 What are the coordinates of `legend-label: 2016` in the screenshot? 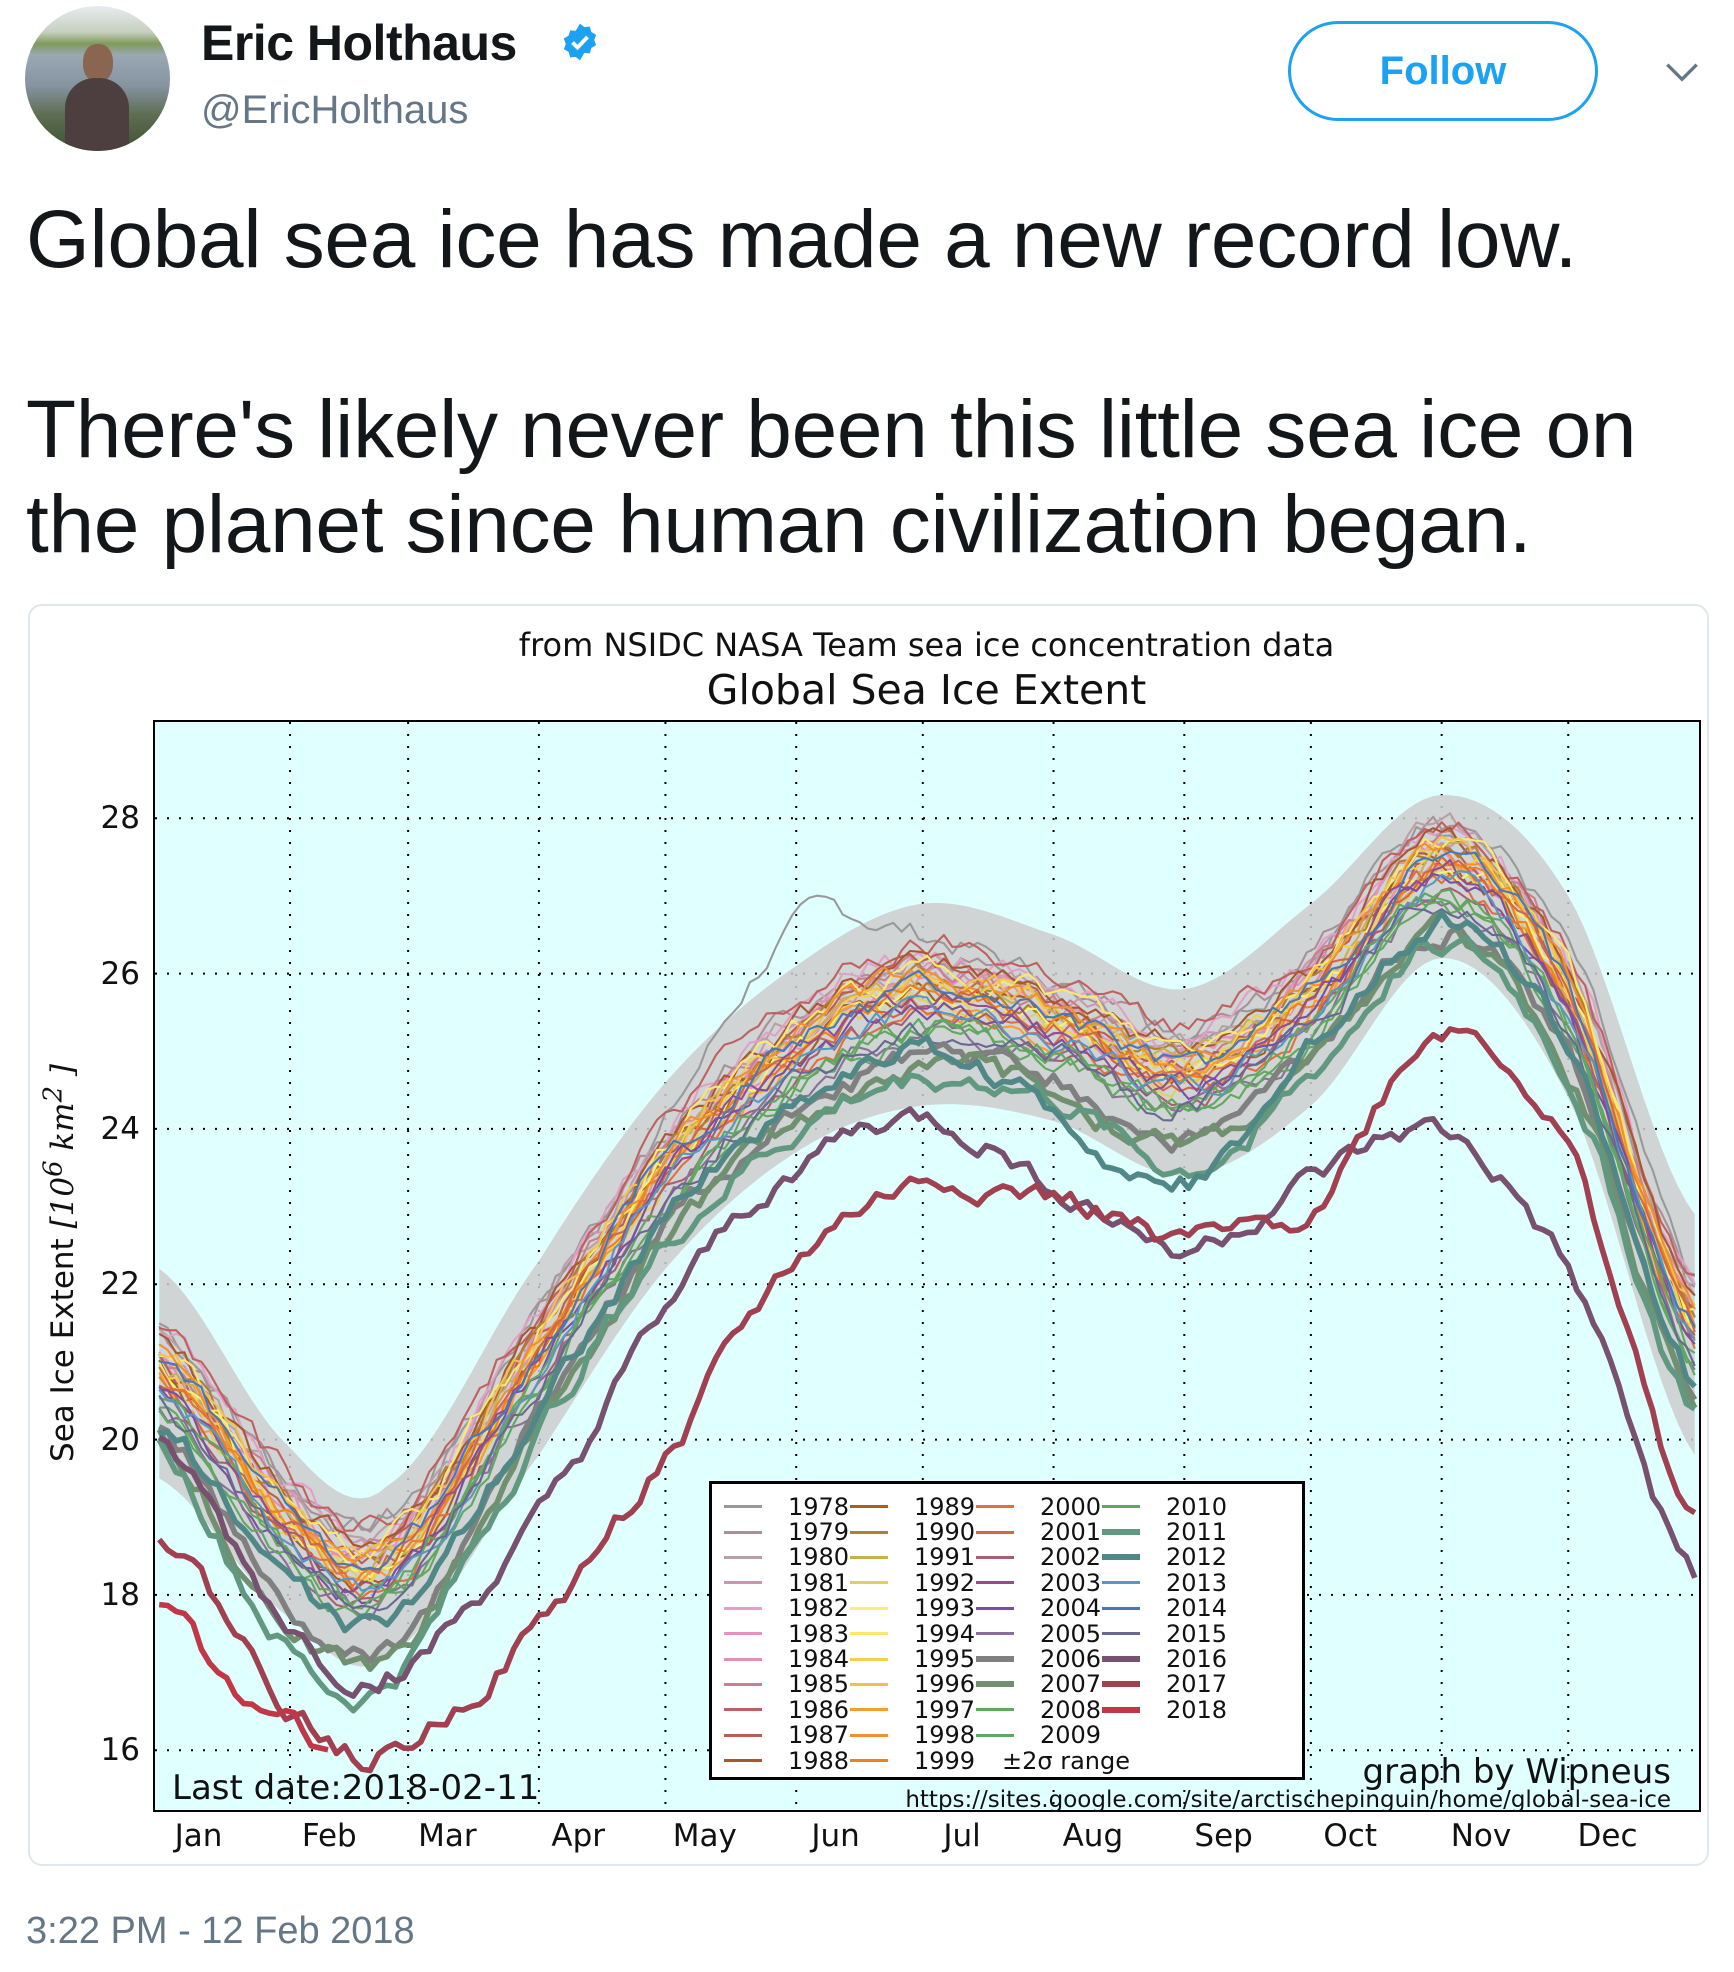 It's located at (1197, 1659).